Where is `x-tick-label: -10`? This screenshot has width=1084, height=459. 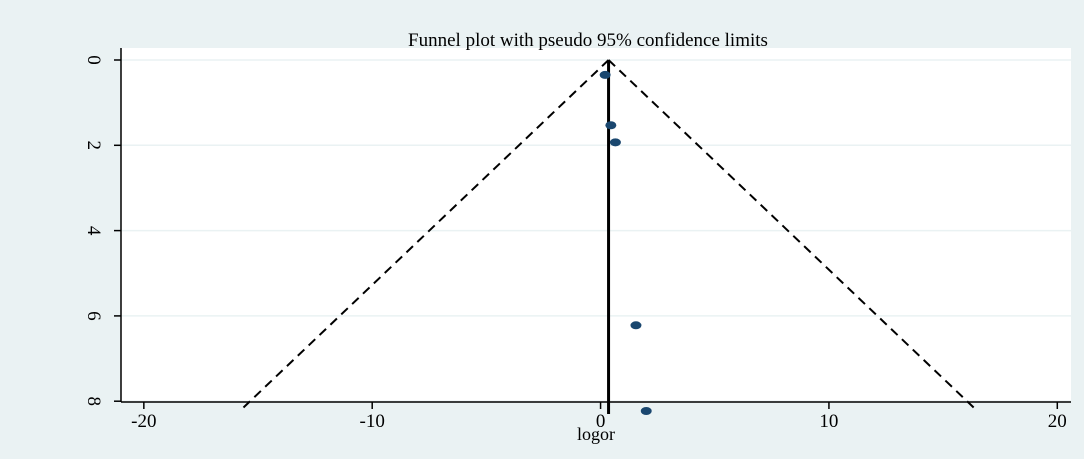 x-tick-label: -10 is located at coordinates (372, 421).